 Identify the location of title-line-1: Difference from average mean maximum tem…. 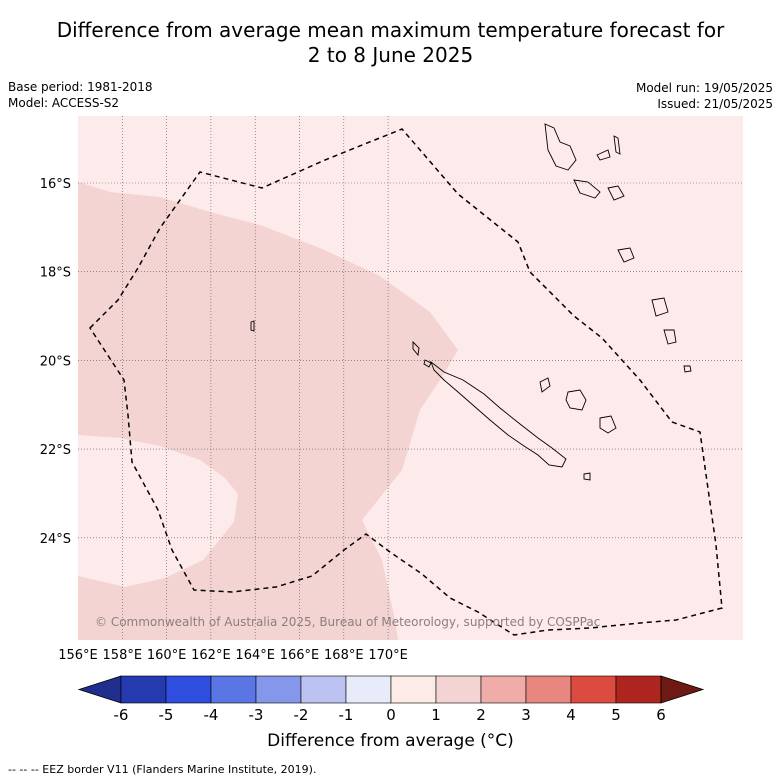
(390, 30).